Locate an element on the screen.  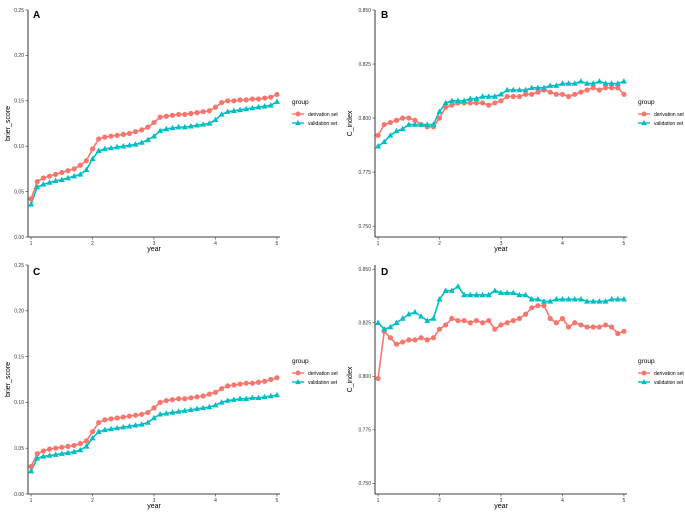
y-tick-label: 0.15 is located at coordinates (19, 357).